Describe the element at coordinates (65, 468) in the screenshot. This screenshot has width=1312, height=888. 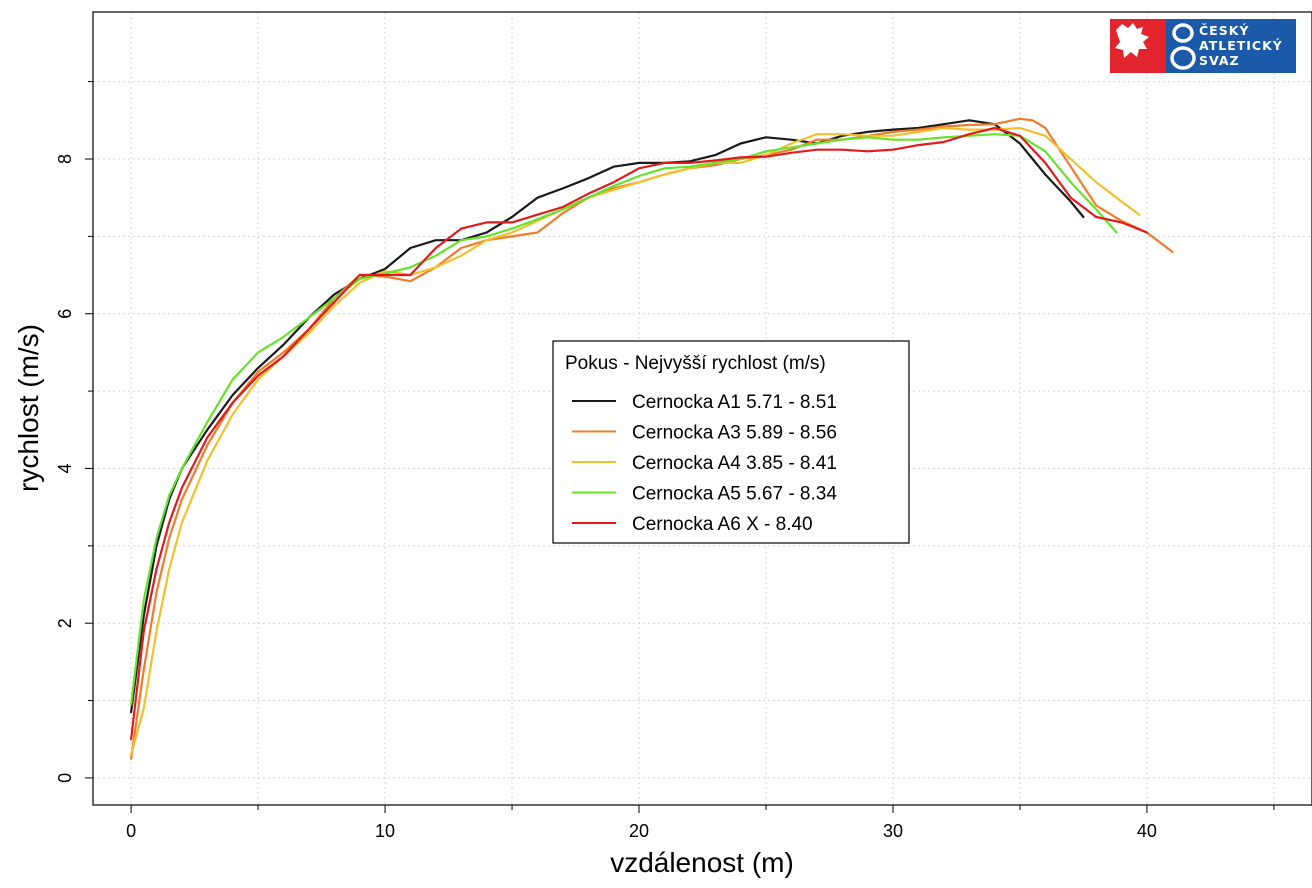
I see `y-tick-label: 4` at that location.